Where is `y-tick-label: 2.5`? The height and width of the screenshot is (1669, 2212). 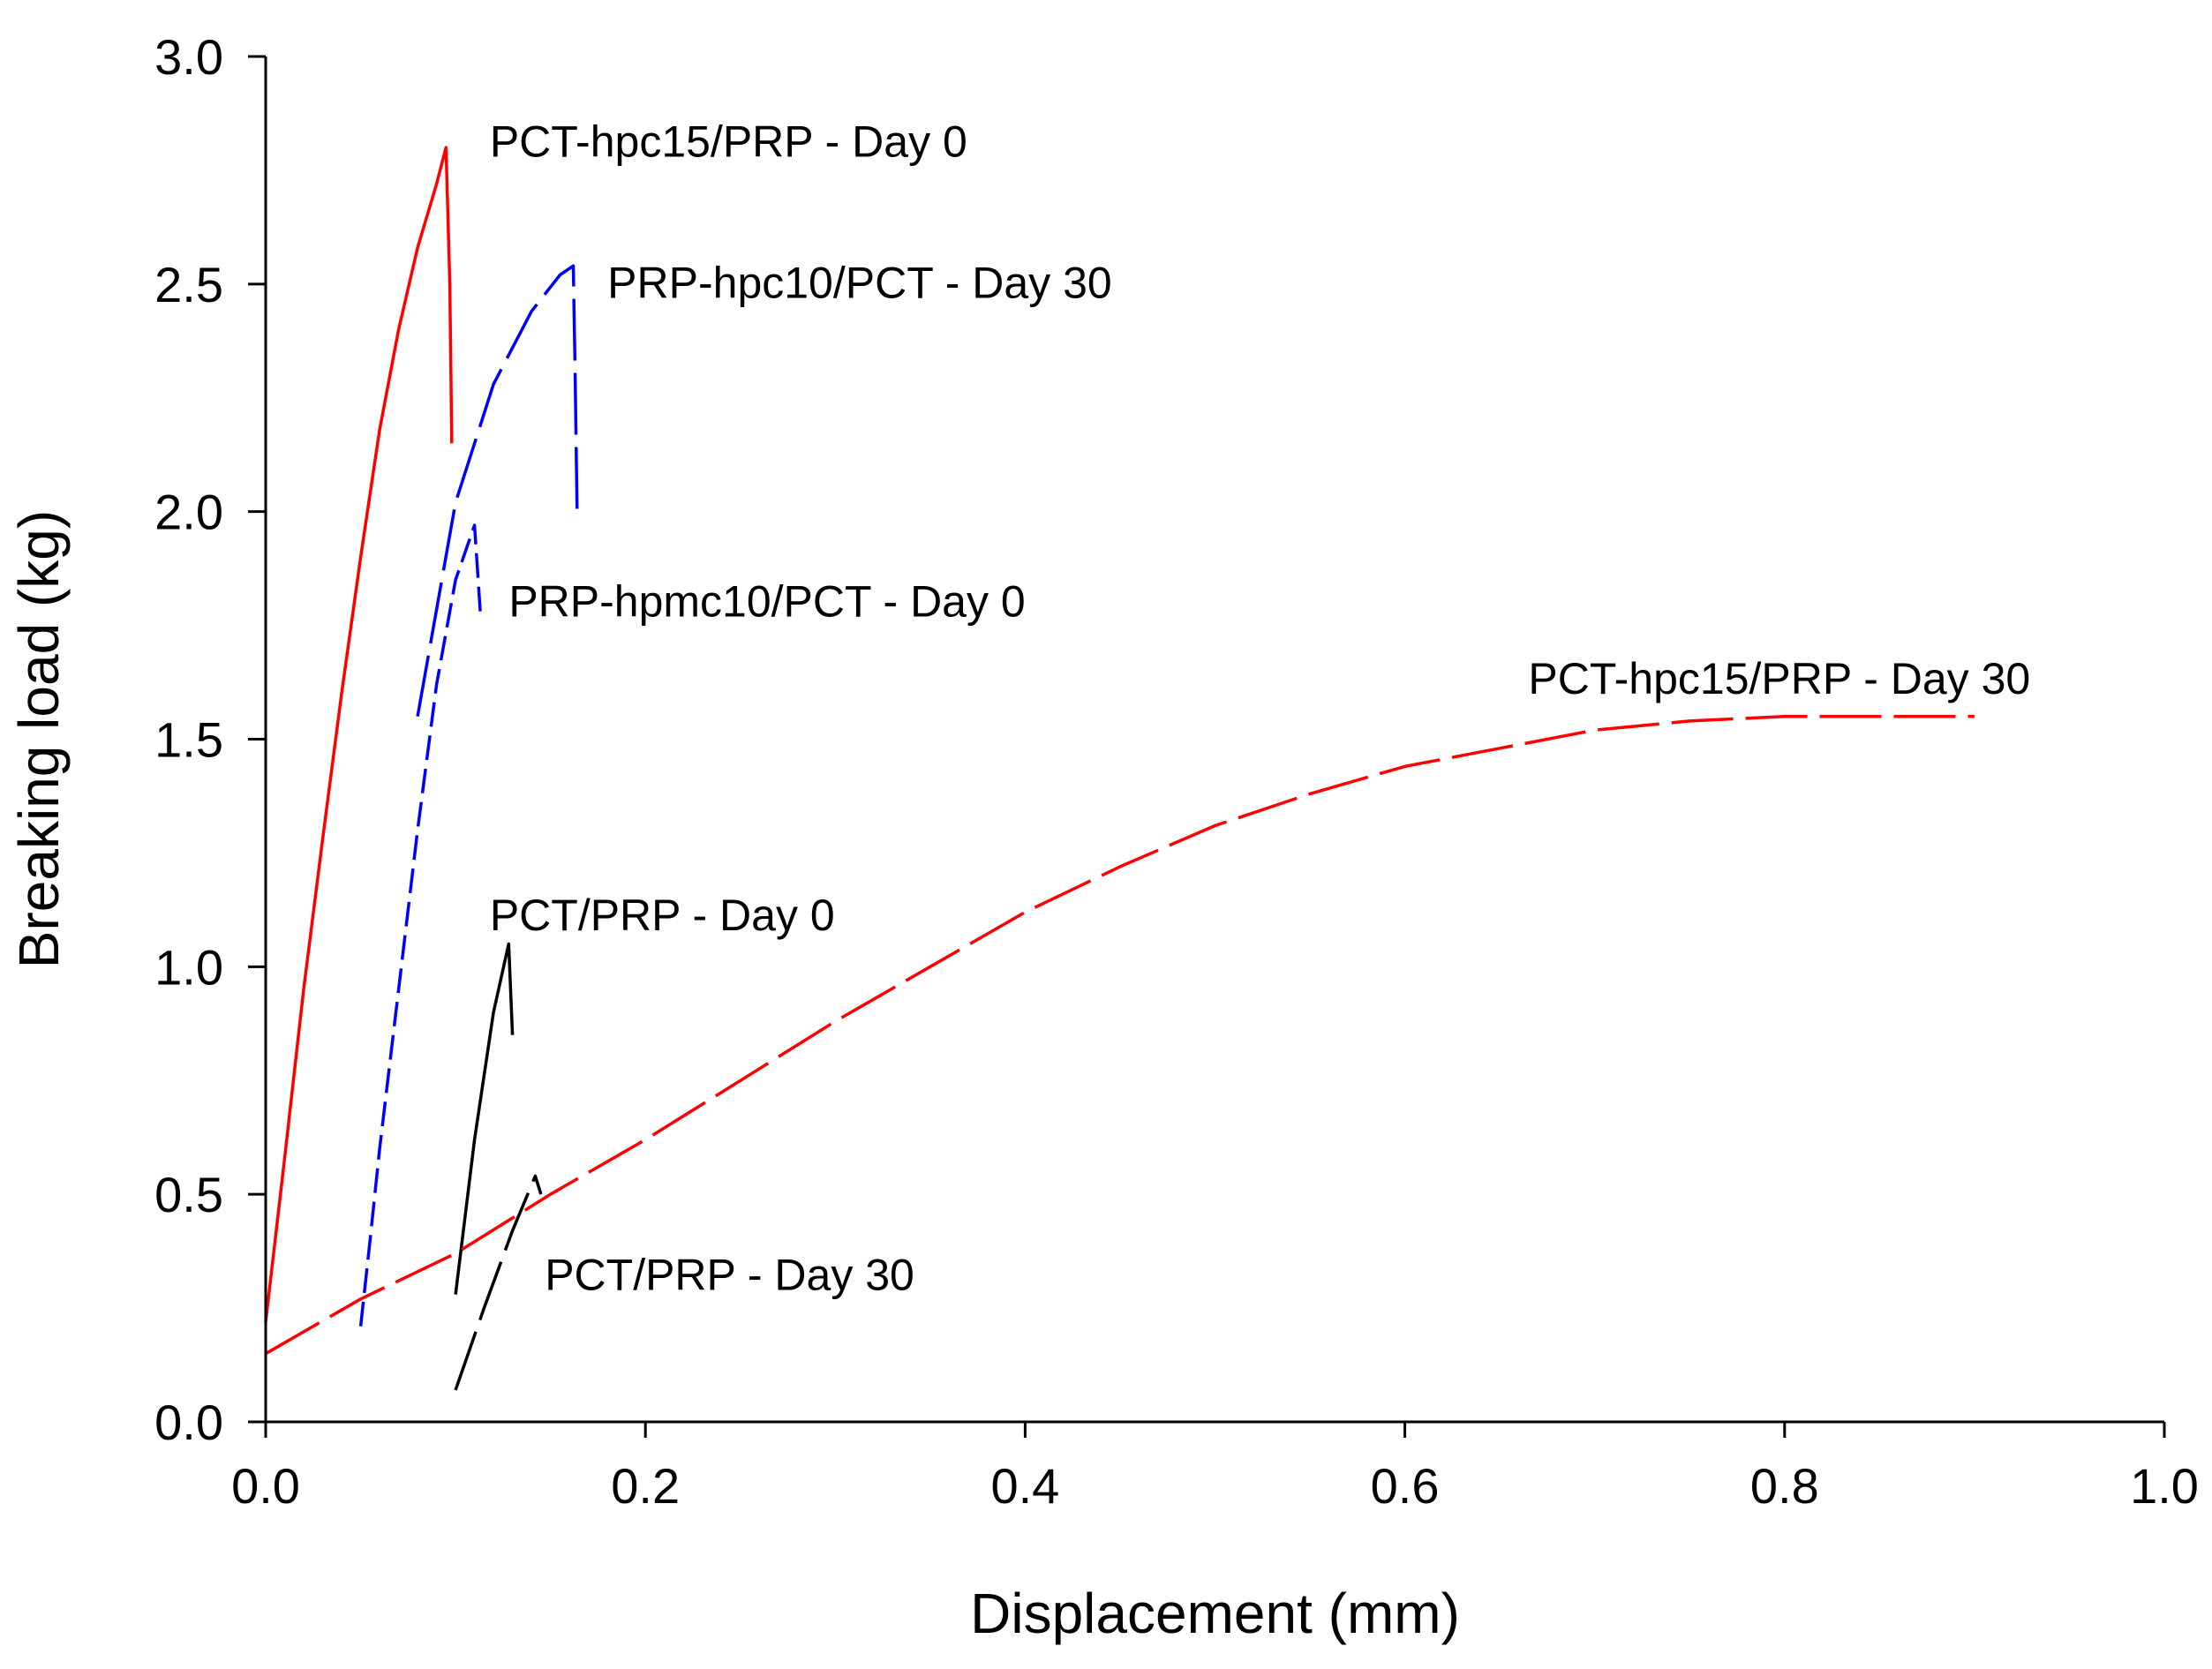 y-tick-label: 2.5 is located at coordinates (188, 284).